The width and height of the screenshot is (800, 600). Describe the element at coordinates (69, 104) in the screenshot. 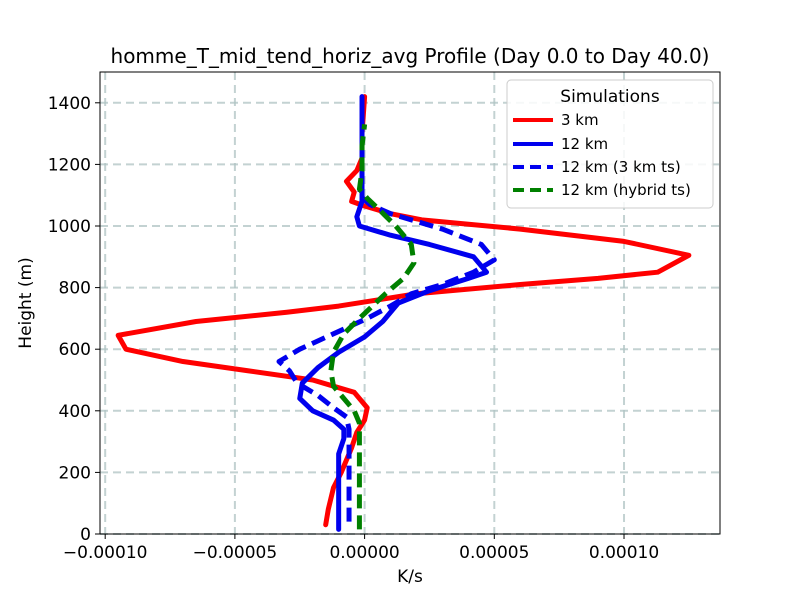

I see `y-tick-label: 1400` at that location.